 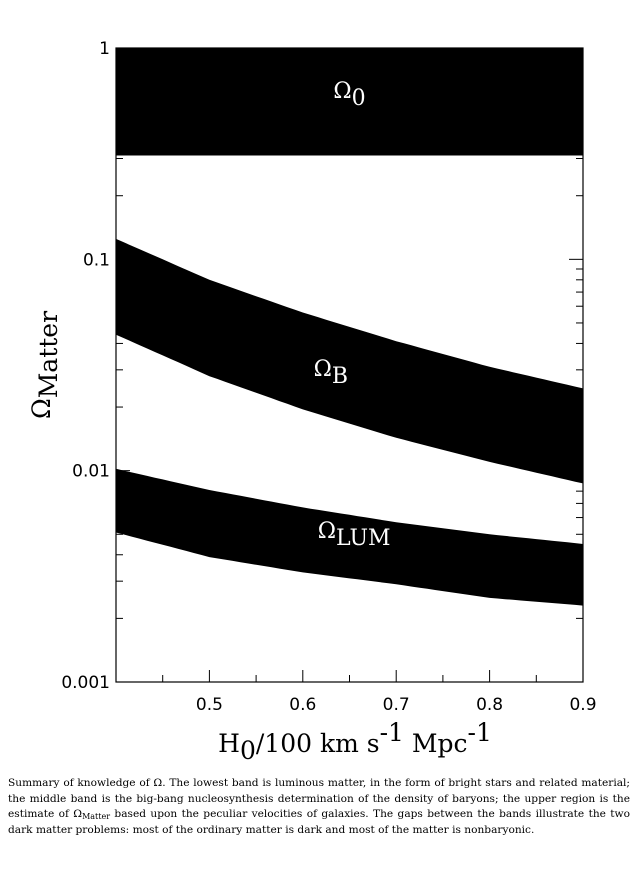 I want to click on y-tick-label: 1, so click(x=104, y=49).